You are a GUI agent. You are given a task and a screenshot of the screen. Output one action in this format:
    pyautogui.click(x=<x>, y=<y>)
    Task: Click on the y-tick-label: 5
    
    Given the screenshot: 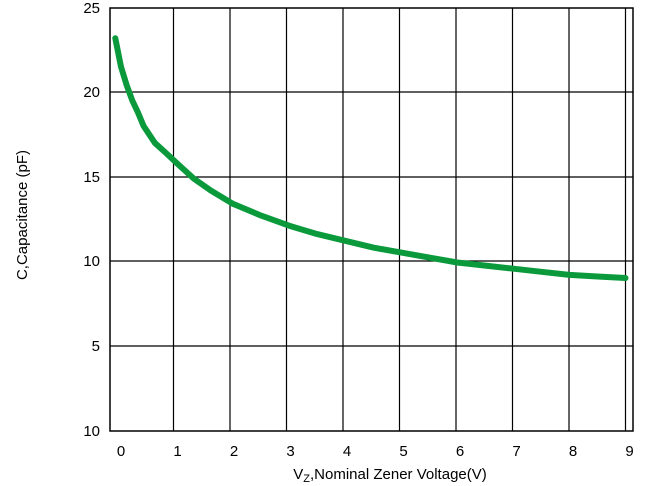 What is the action you would take?
    pyautogui.click(x=96, y=346)
    